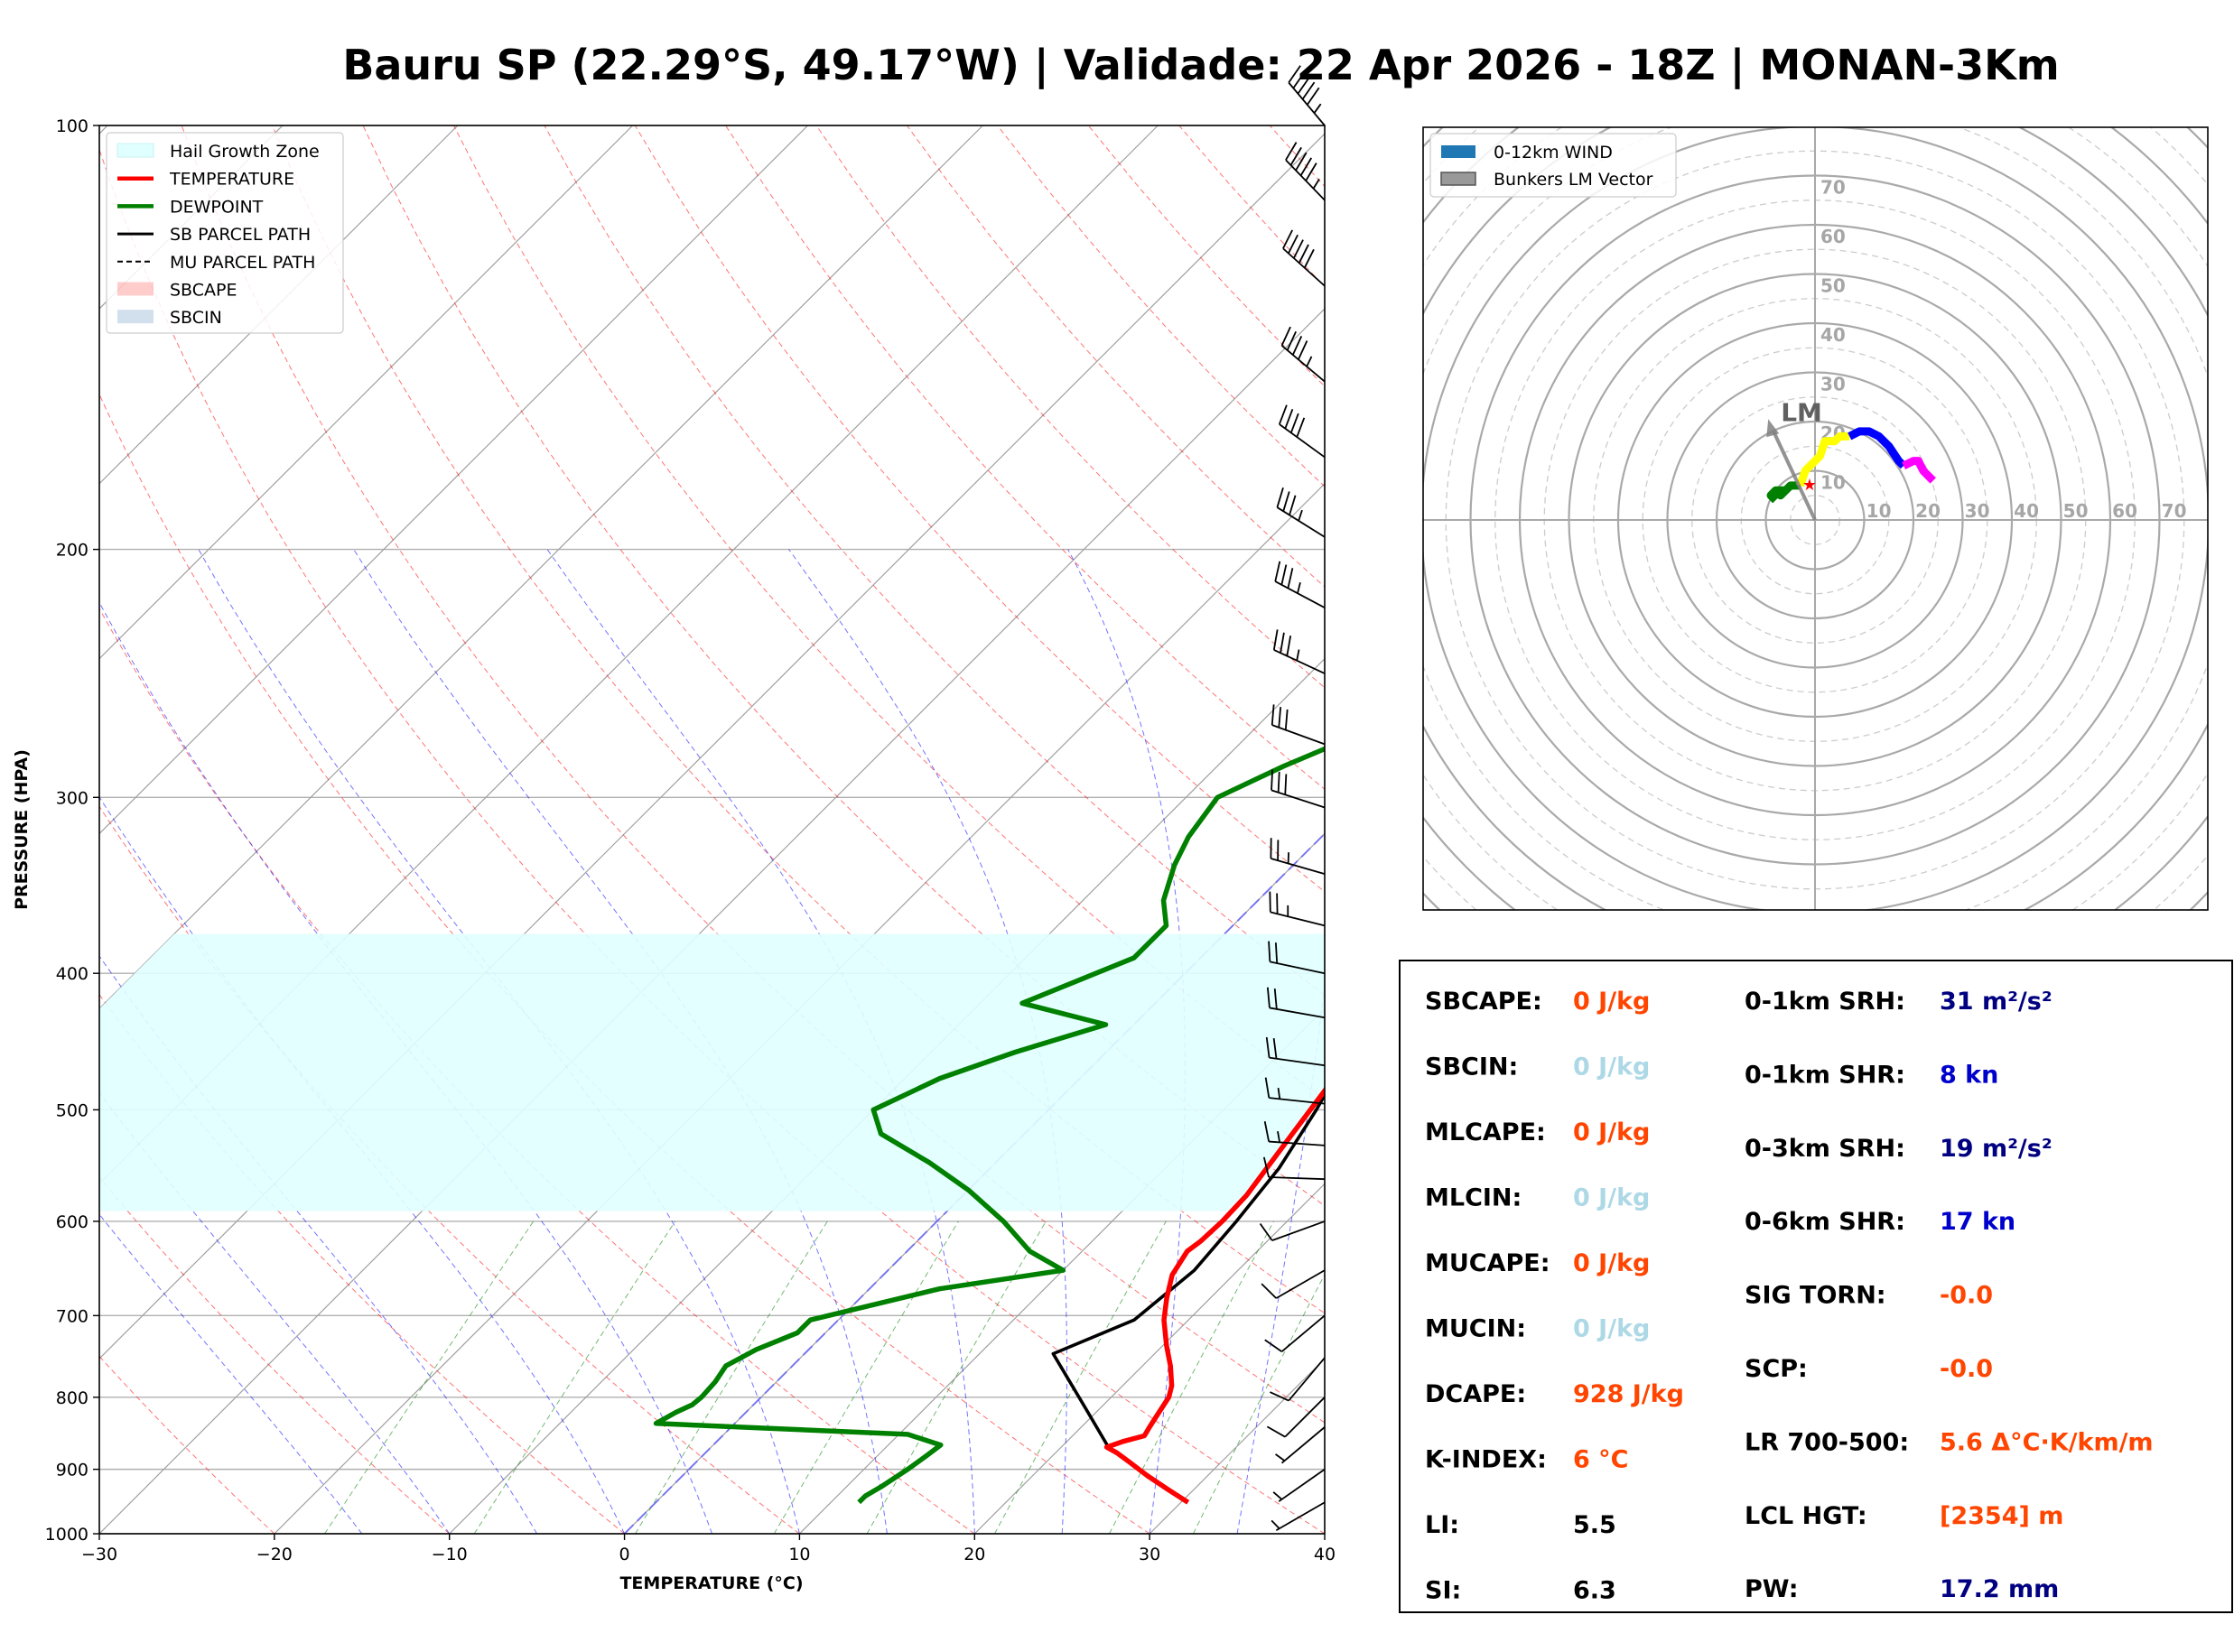  What do you see at coordinates (217, 207) in the screenshot?
I see `legend-entry: DEWPOINT` at bounding box center [217, 207].